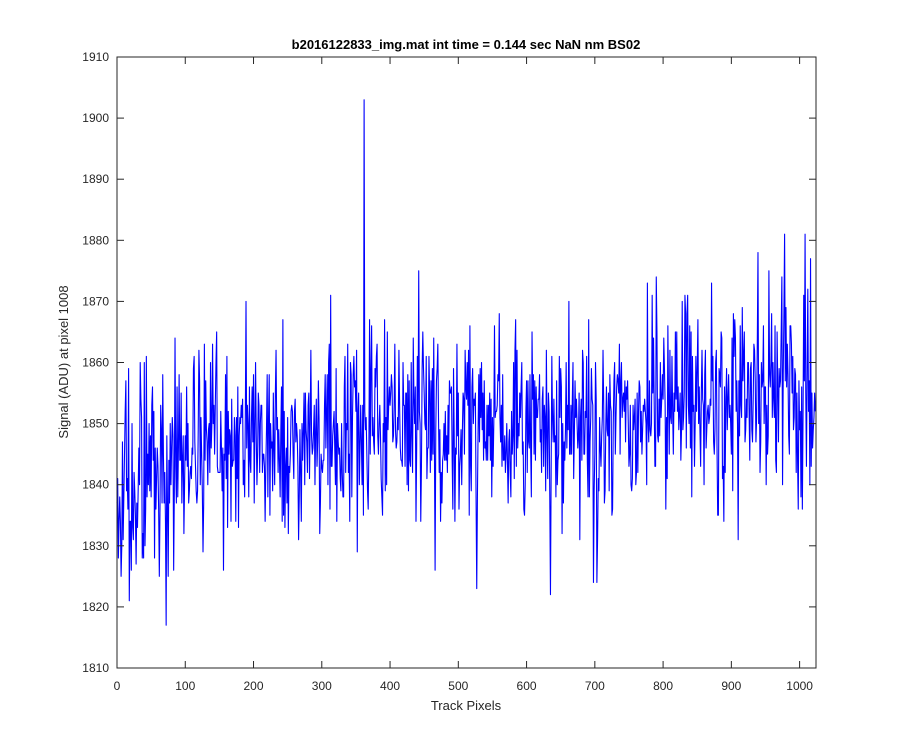 The image size is (900, 750). What do you see at coordinates (595, 686) in the screenshot?
I see `x-tick-label: 700` at bounding box center [595, 686].